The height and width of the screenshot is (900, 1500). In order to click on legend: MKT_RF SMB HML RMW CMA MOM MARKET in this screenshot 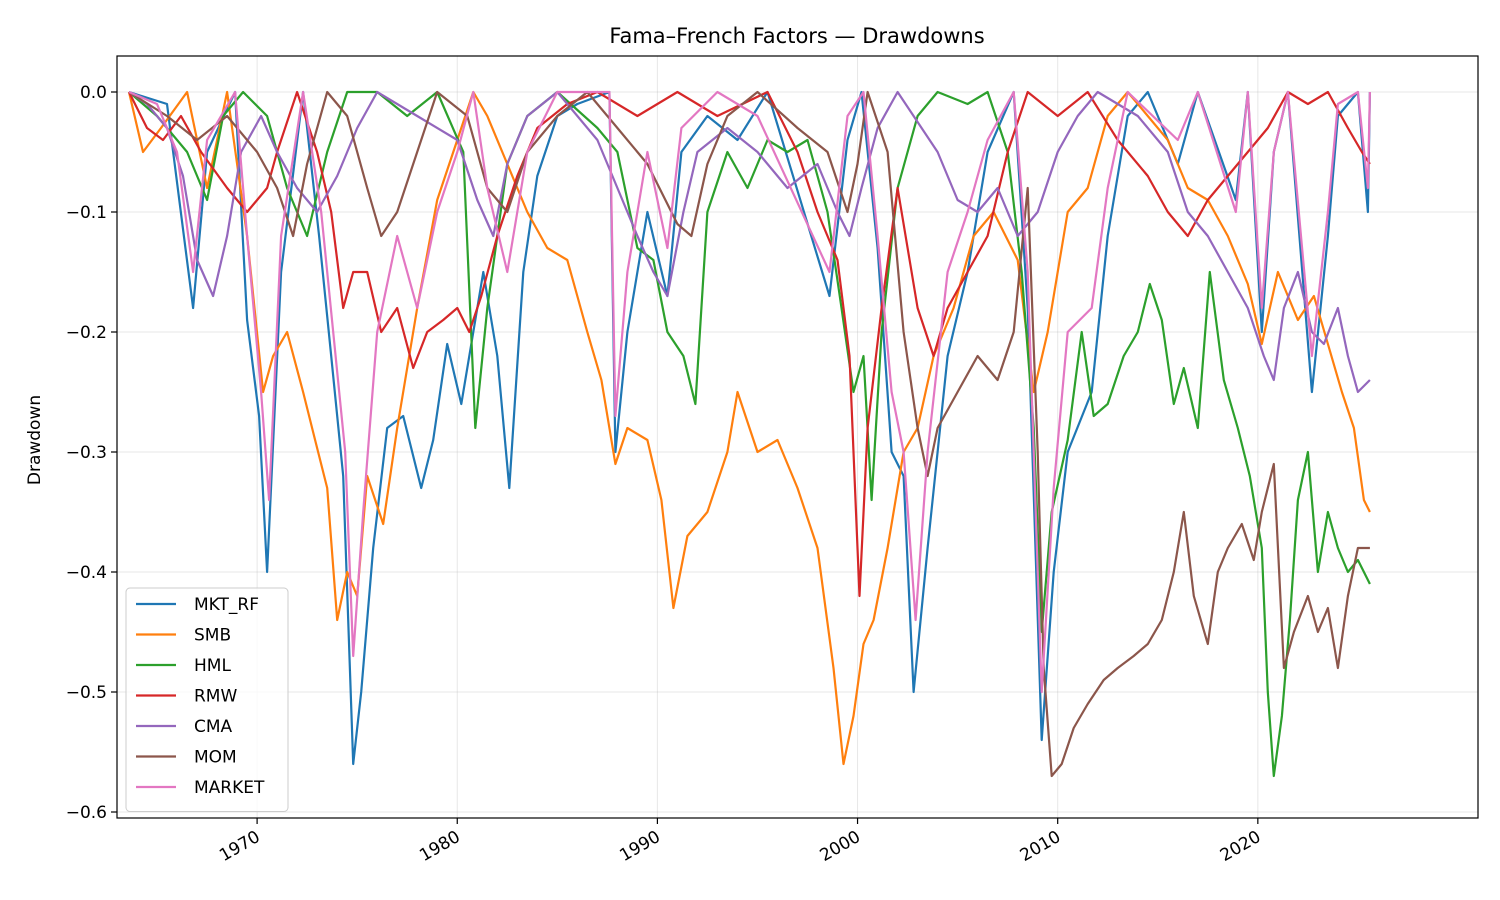, I will do `click(207, 699)`.